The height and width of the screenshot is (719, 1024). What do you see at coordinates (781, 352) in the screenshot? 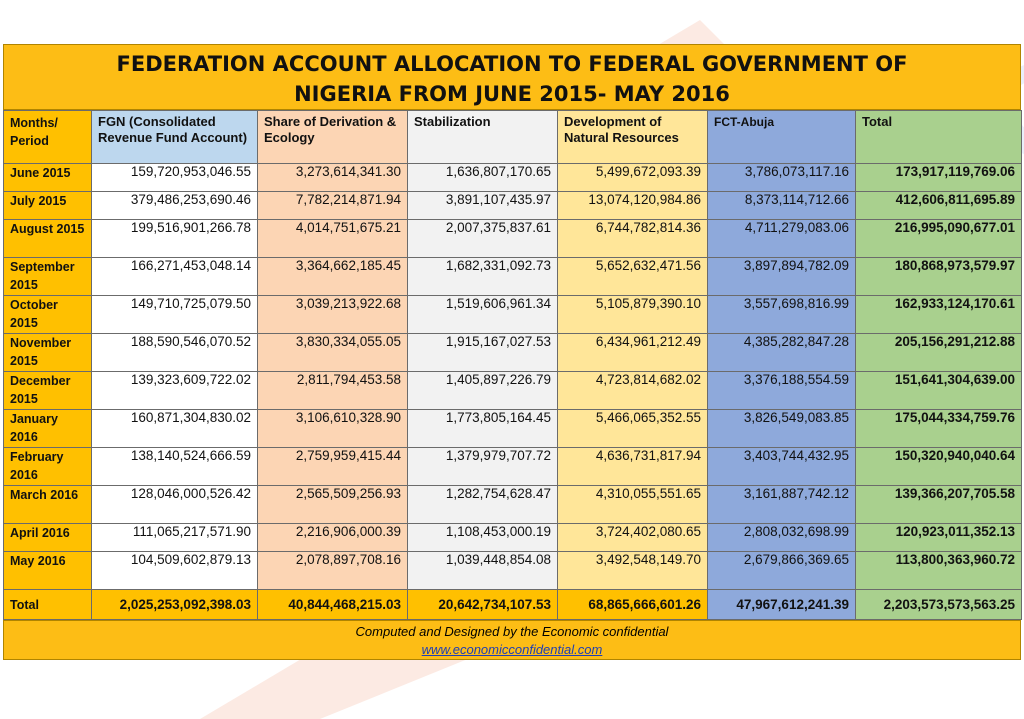
I see `value-cell: 4,385,282,847.28` at bounding box center [781, 352].